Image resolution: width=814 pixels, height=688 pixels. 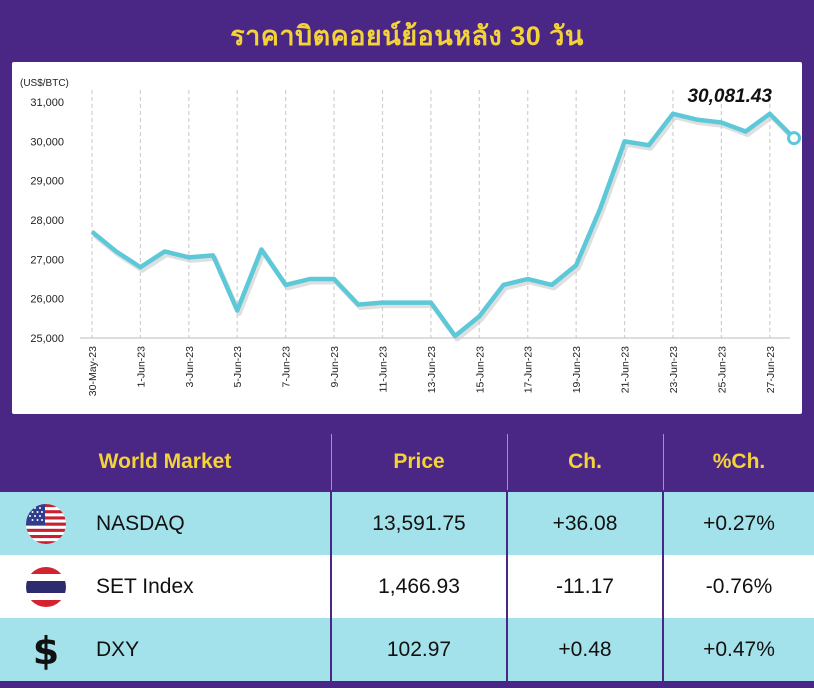 What do you see at coordinates (577, 369) in the screenshot?
I see `x-tick-label: 19-Jun-23` at bounding box center [577, 369].